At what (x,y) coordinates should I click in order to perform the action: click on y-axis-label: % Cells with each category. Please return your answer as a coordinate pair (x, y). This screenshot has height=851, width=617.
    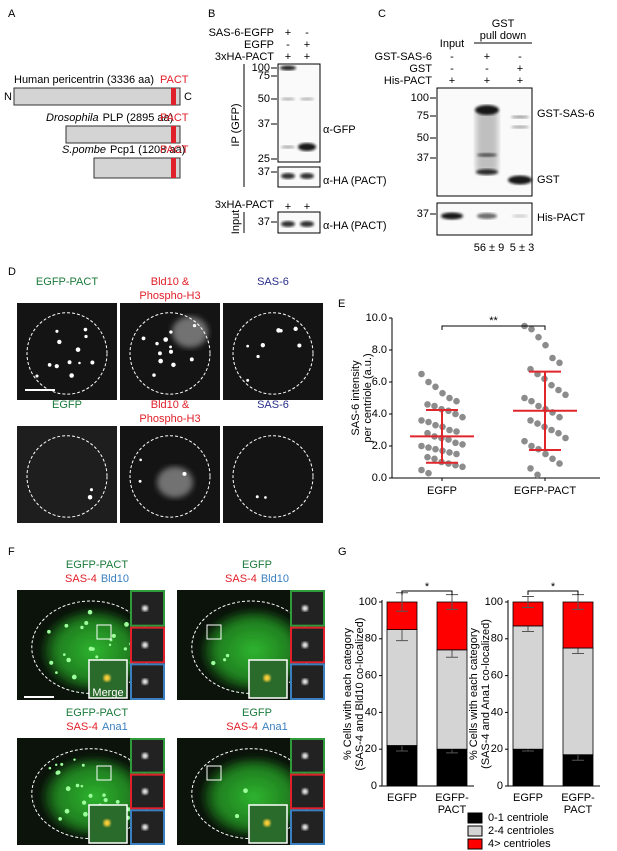
    Looking at the image, I should click on (348, 693).